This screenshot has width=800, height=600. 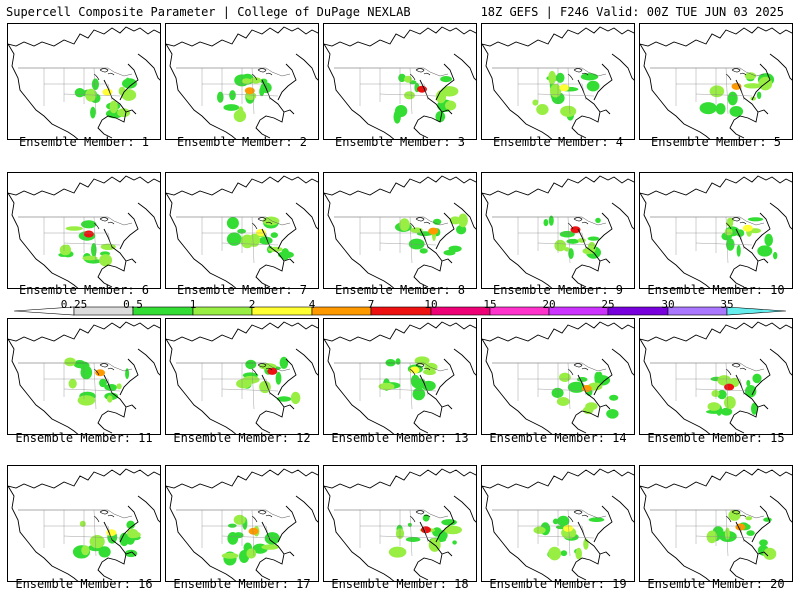 I want to click on ensemble-member-label: Ensemble Member: 5, so click(x=716, y=142).